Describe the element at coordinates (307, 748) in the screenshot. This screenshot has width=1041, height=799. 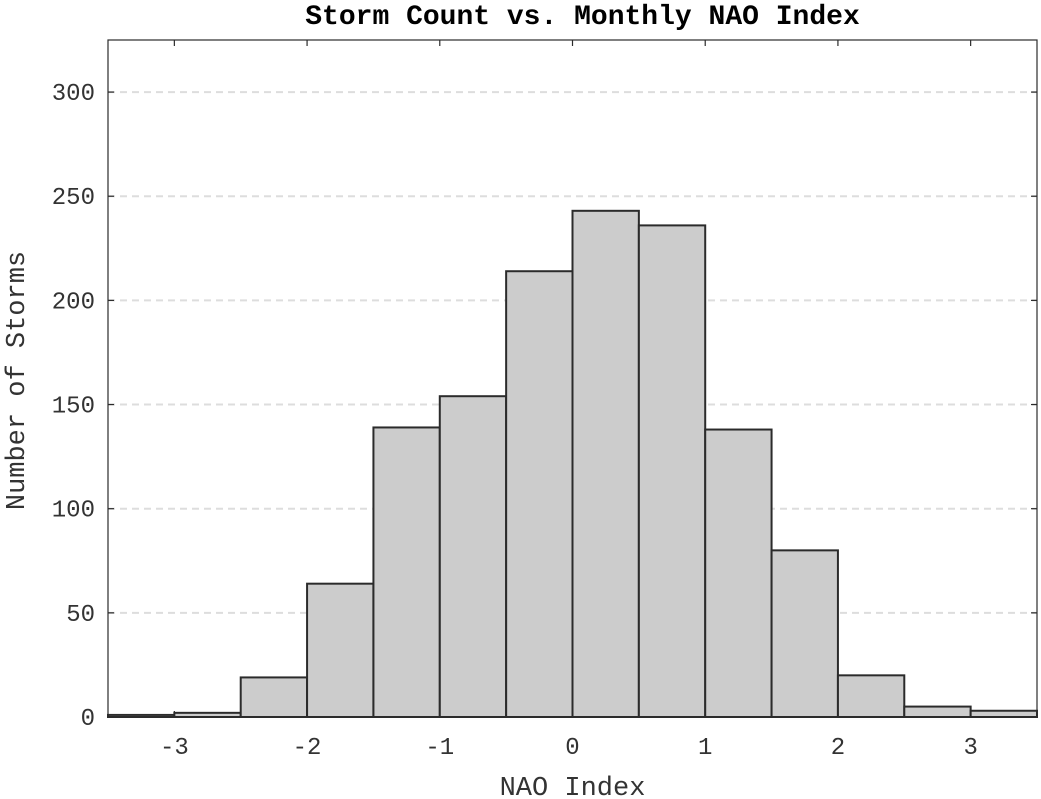
I see `x-tick-label: -2` at that location.